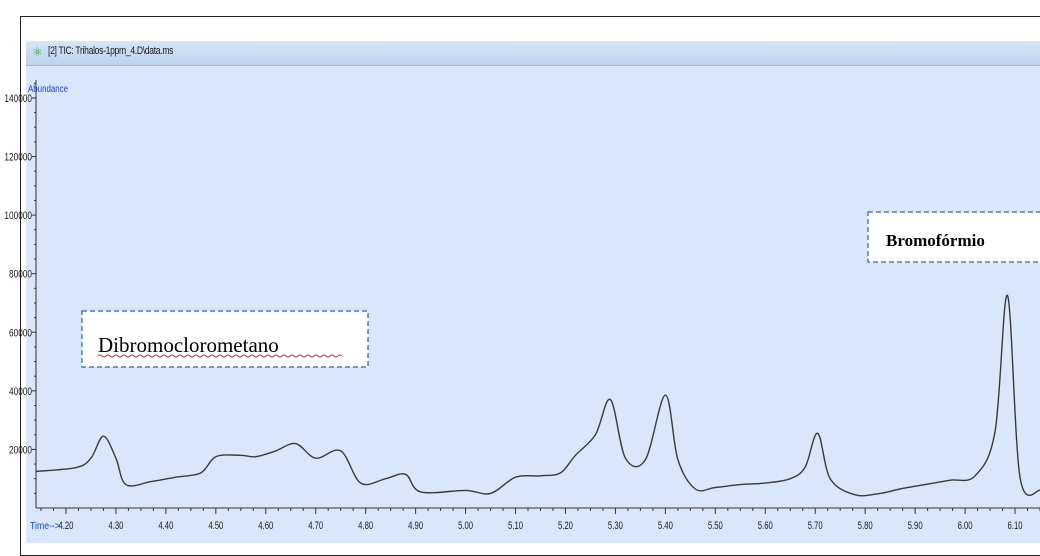 This screenshot has height=556, width=1040. I want to click on spellcheck-underline, so click(220, 356).